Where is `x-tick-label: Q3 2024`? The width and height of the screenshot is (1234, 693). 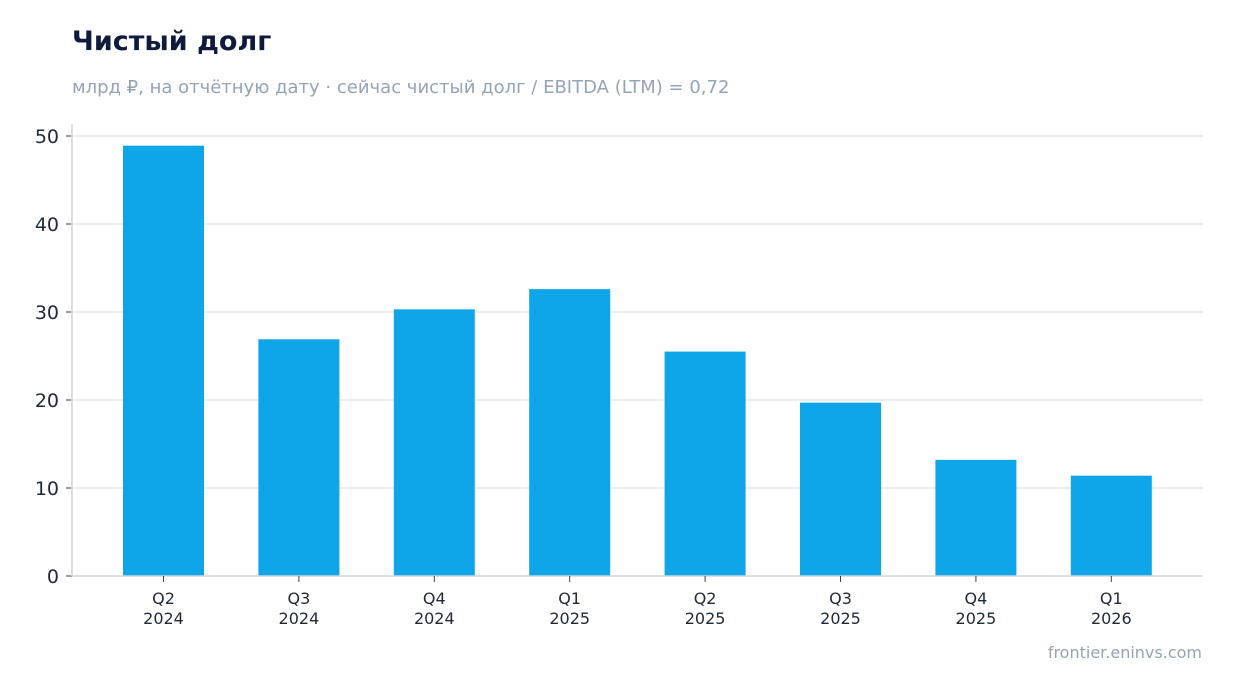
x-tick-label: Q3 2024 is located at coordinates (299, 608).